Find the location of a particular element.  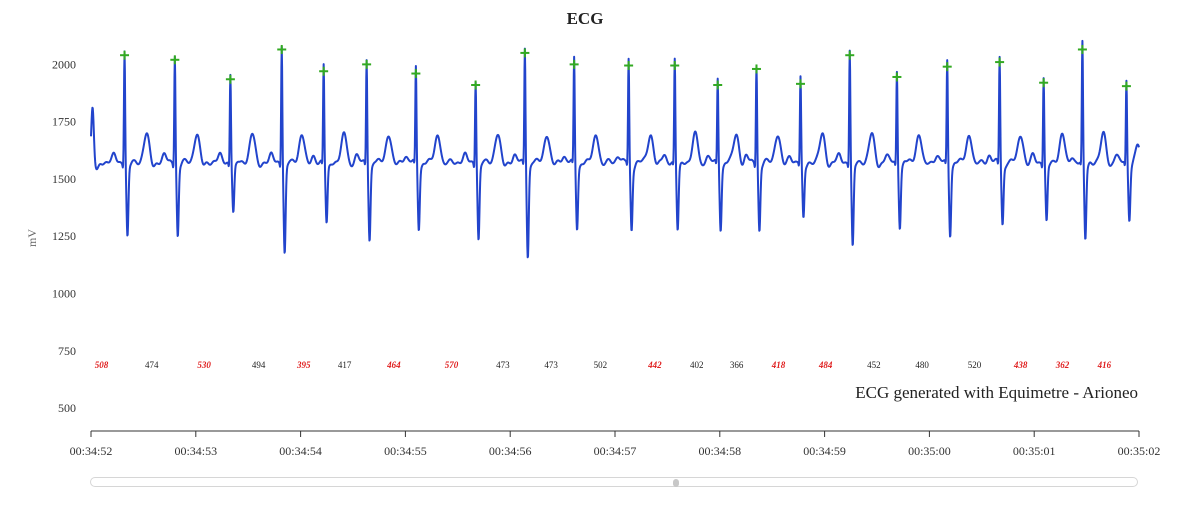

rr-interval-label: 520 is located at coordinates (975, 365).